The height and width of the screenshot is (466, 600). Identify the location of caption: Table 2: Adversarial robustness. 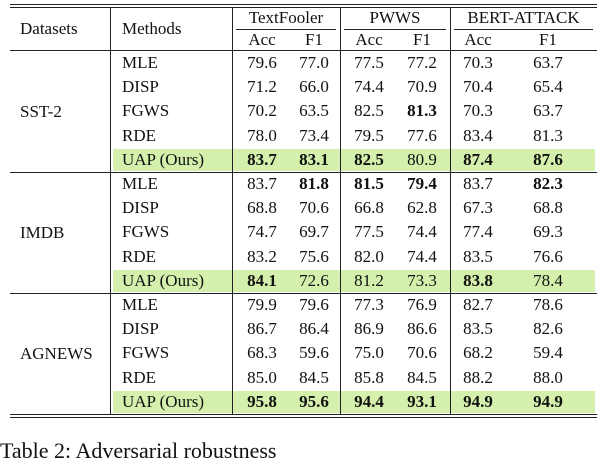
(138, 450).